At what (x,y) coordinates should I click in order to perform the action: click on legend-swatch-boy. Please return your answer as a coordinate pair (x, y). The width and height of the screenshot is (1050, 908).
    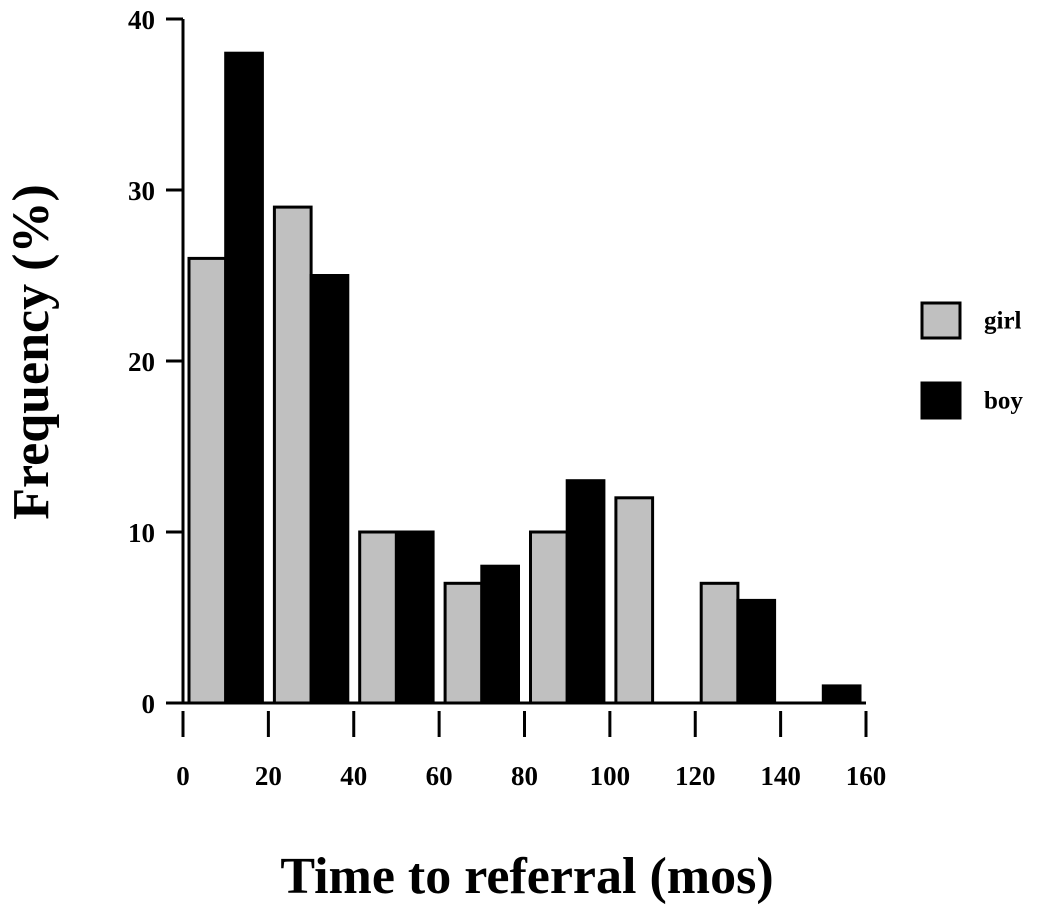
    Looking at the image, I should click on (941, 400).